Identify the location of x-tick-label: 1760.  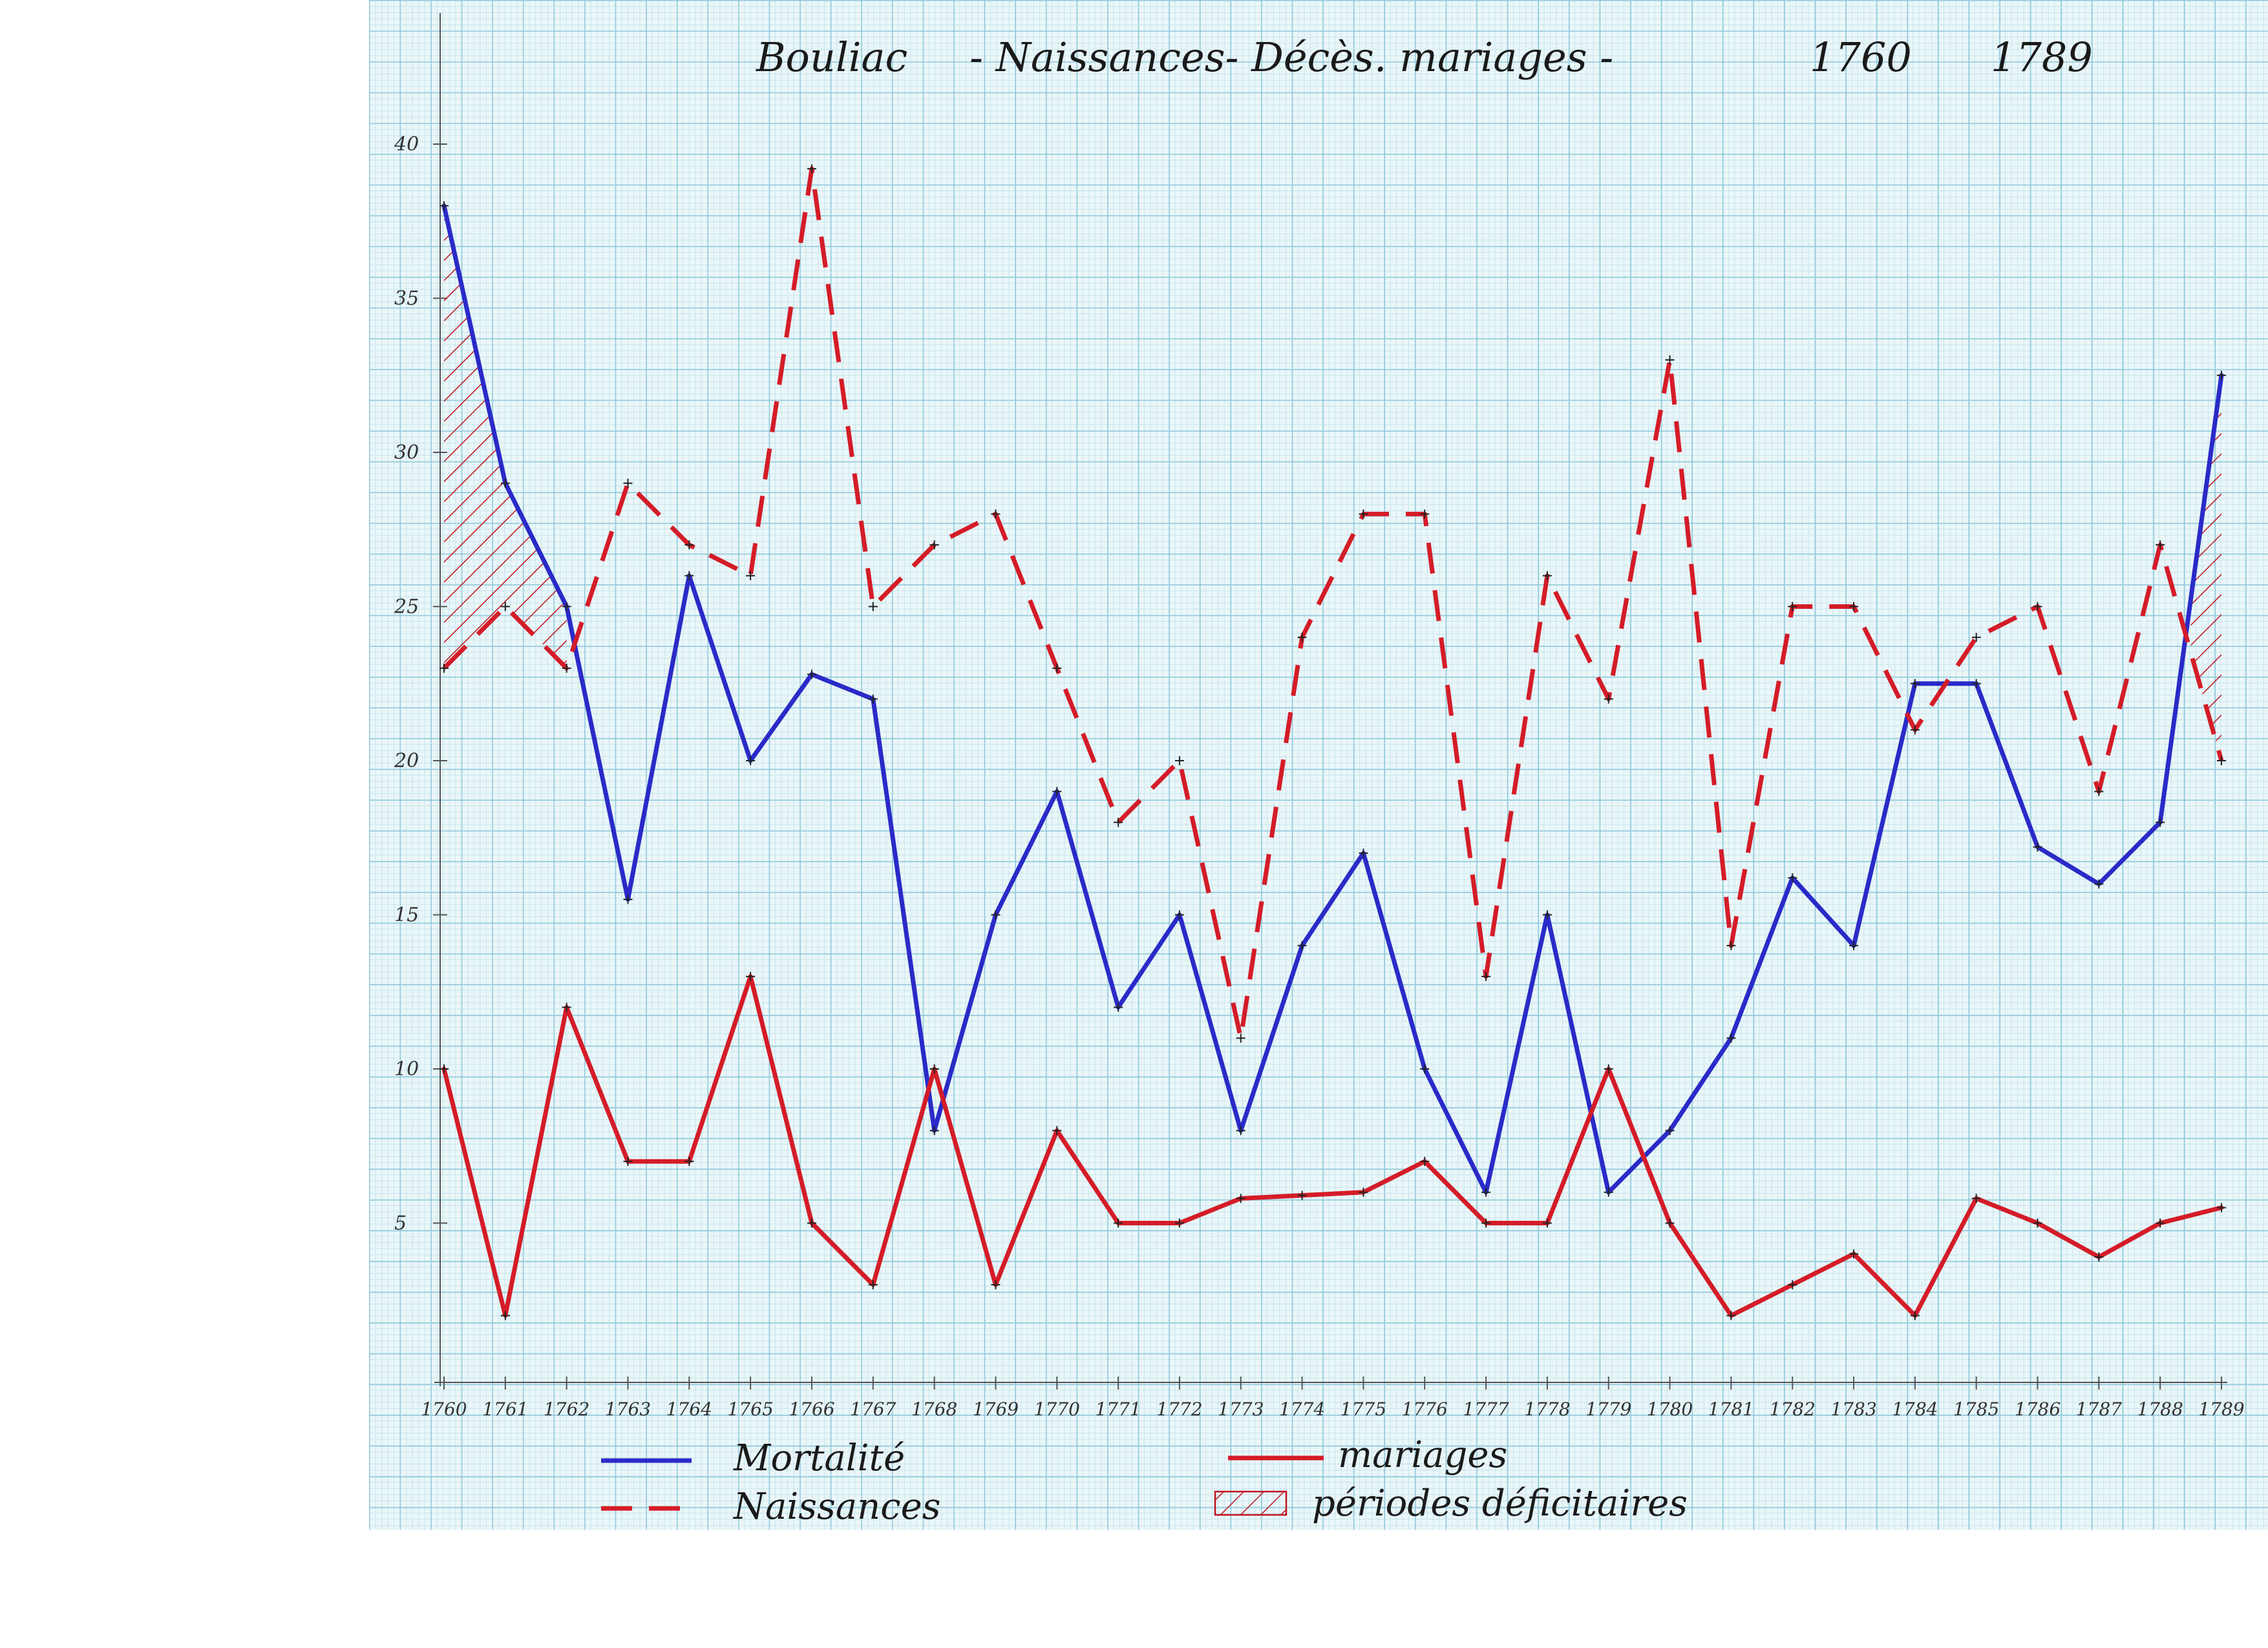
(444, 1409).